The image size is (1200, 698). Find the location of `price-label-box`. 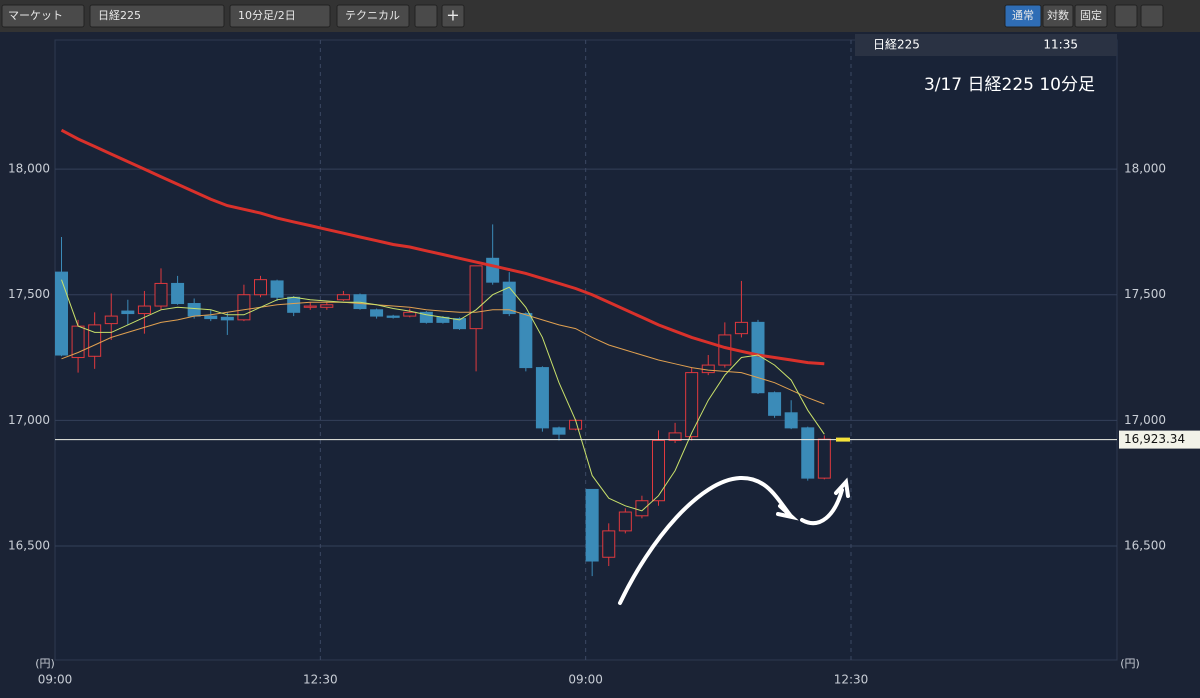

price-label-box is located at coordinates (1159, 439).